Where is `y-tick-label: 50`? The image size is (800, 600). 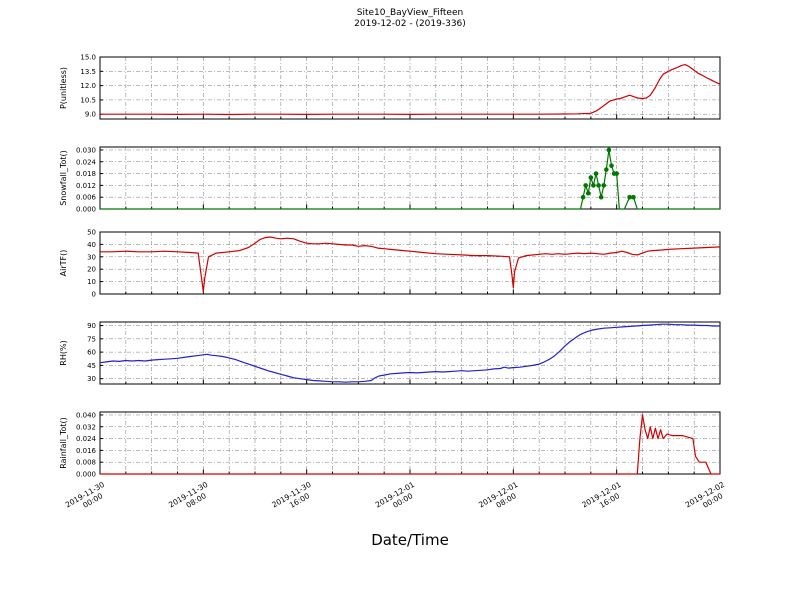
y-tick-label: 50 is located at coordinates (91, 233).